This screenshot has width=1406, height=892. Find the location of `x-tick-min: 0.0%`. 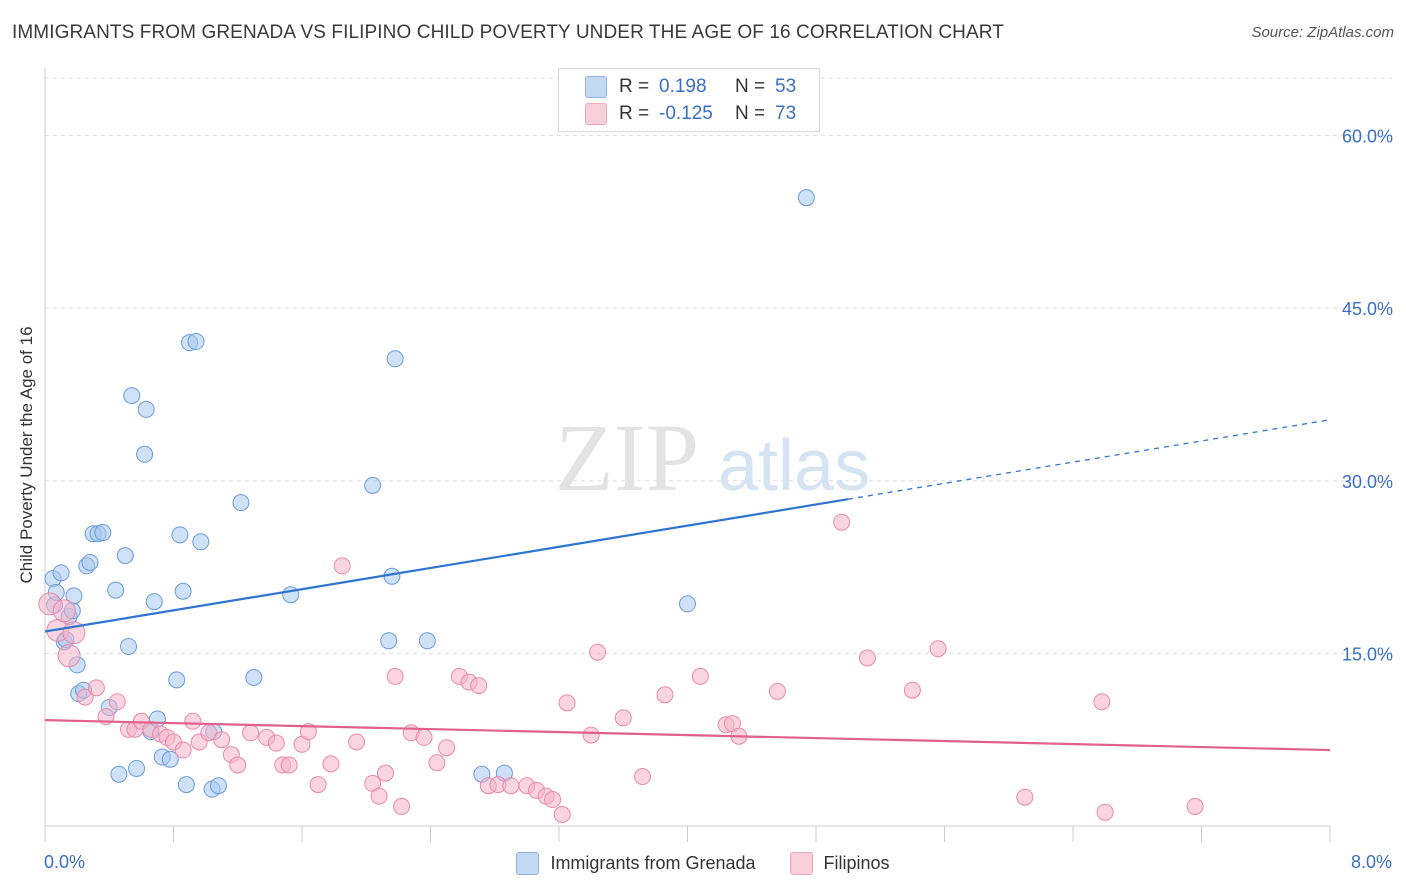

x-tick-min: 0.0% is located at coordinates (65, 862).